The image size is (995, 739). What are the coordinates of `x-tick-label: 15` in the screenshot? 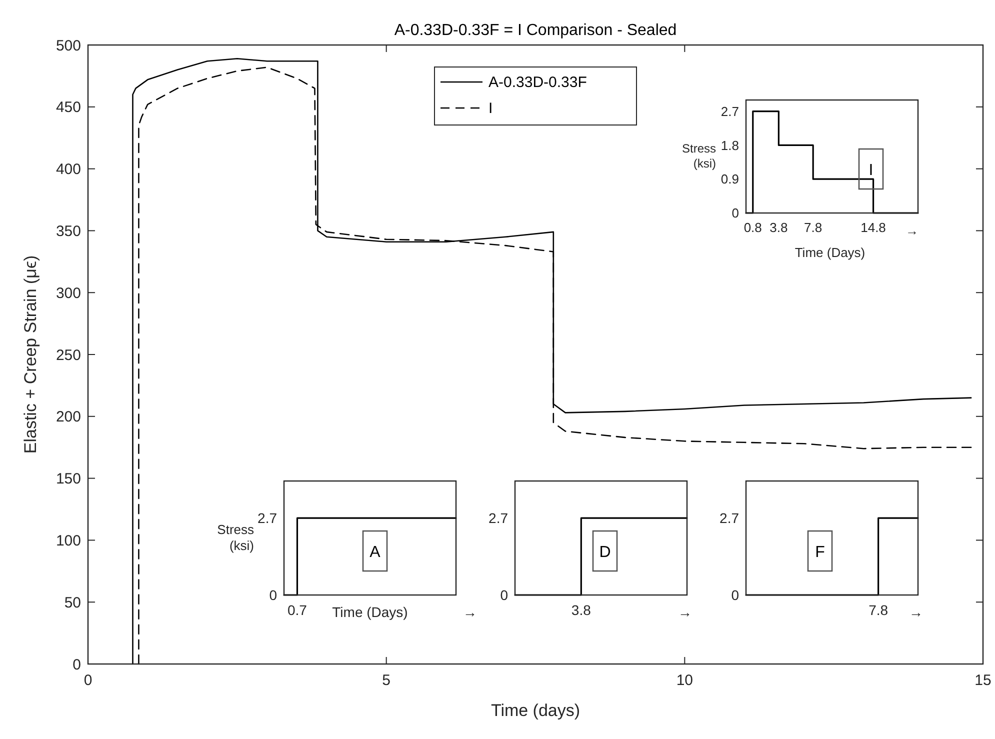 It's located at (983, 680).